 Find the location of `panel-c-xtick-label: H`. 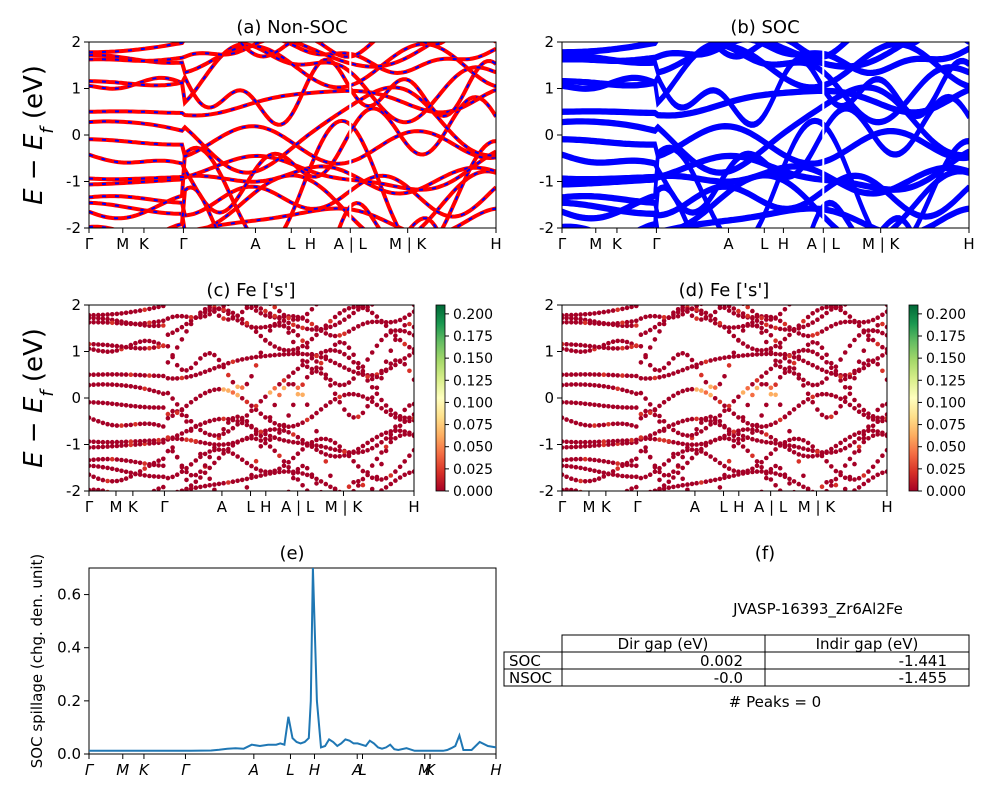

panel-c-xtick-label: H is located at coordinates (413, 507).